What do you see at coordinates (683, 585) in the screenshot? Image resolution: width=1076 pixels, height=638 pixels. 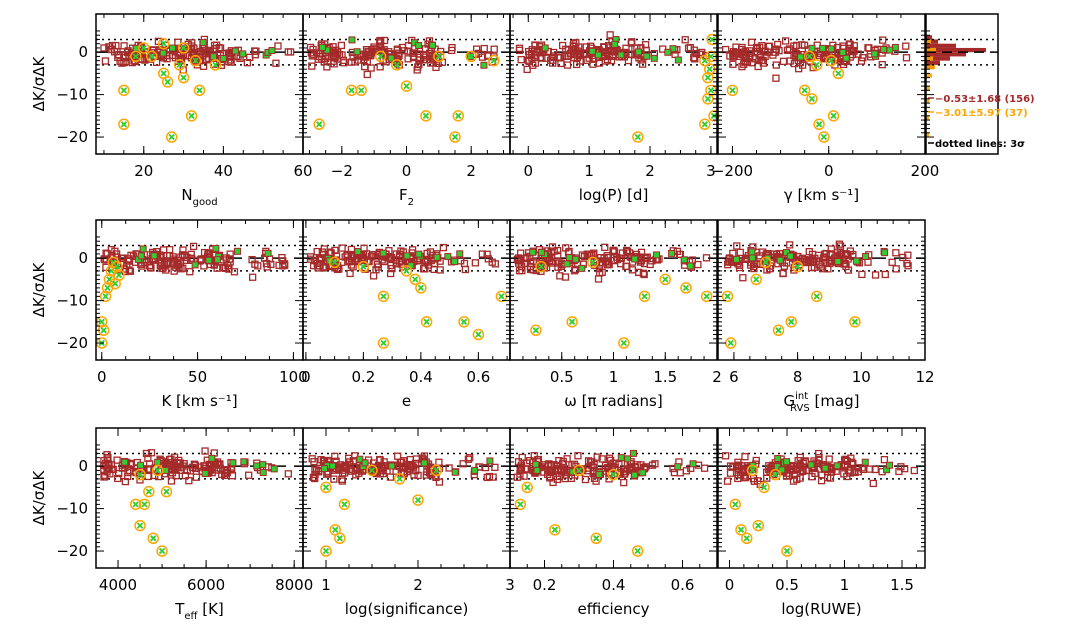 I see `xtick-label: 0.6` at bounding box center [683, 585].